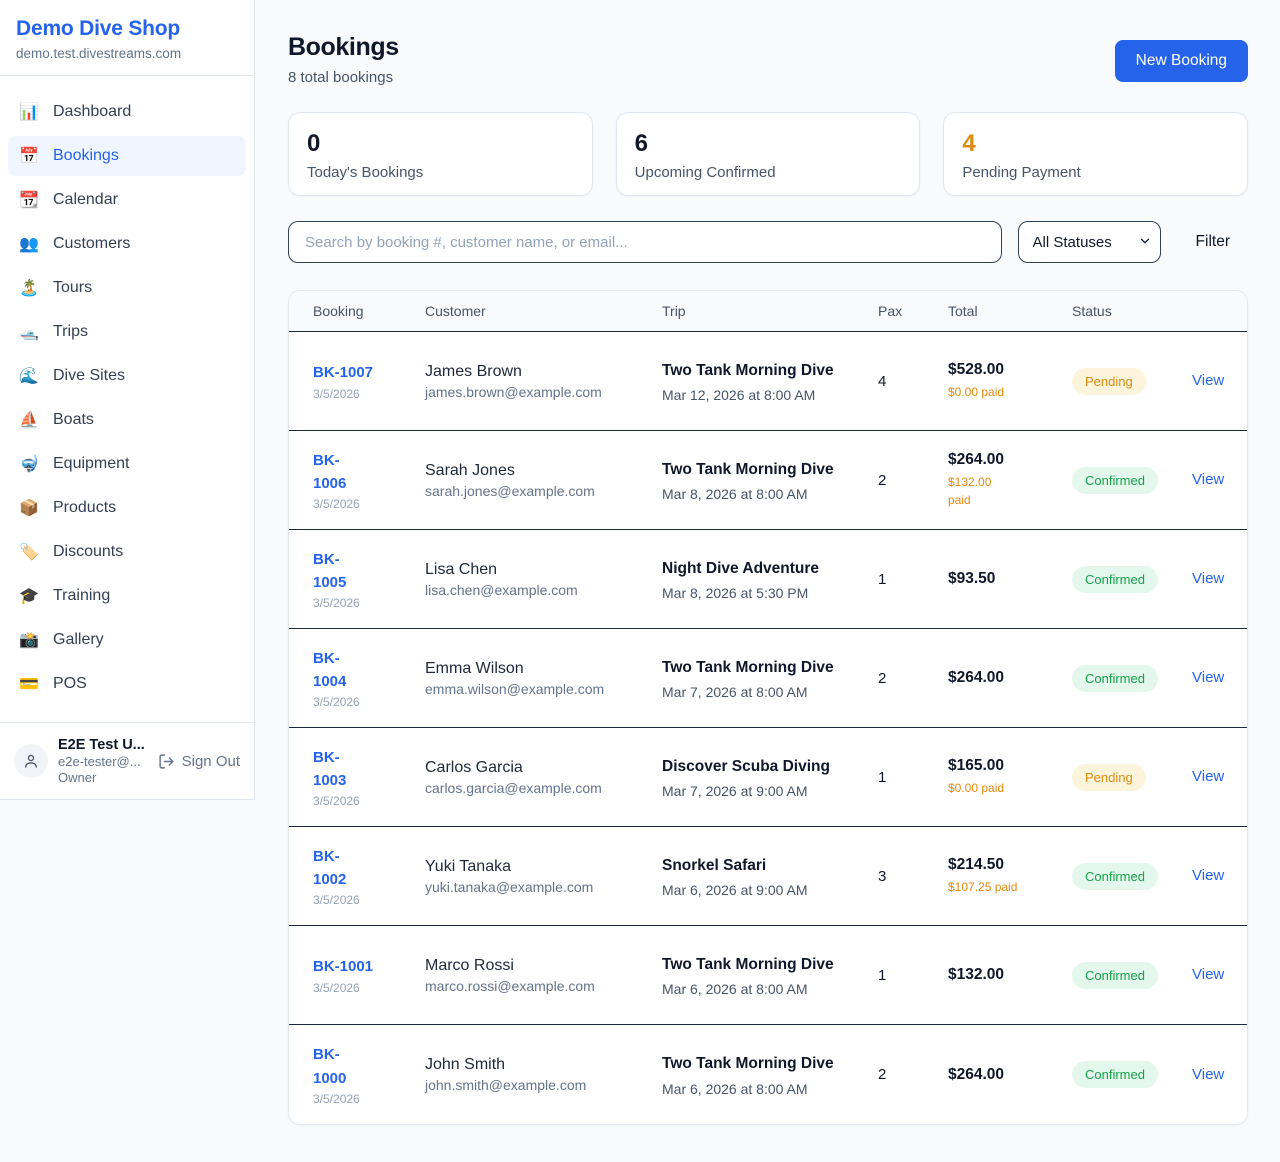  What do you see at coordinates (513, 391) in the screenshot?
I see `customer-email: james.brown@example.com` at bounding box center [513, 391].